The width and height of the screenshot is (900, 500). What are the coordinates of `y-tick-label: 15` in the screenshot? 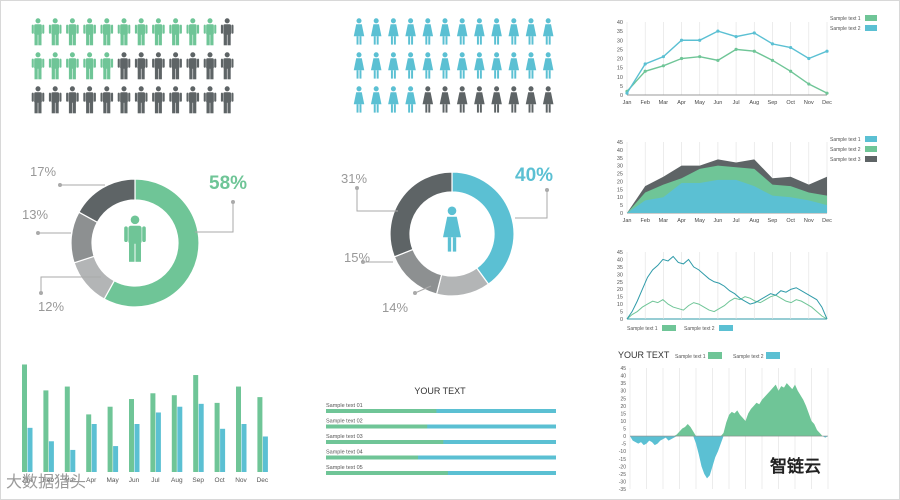 It's located at (623, 414).